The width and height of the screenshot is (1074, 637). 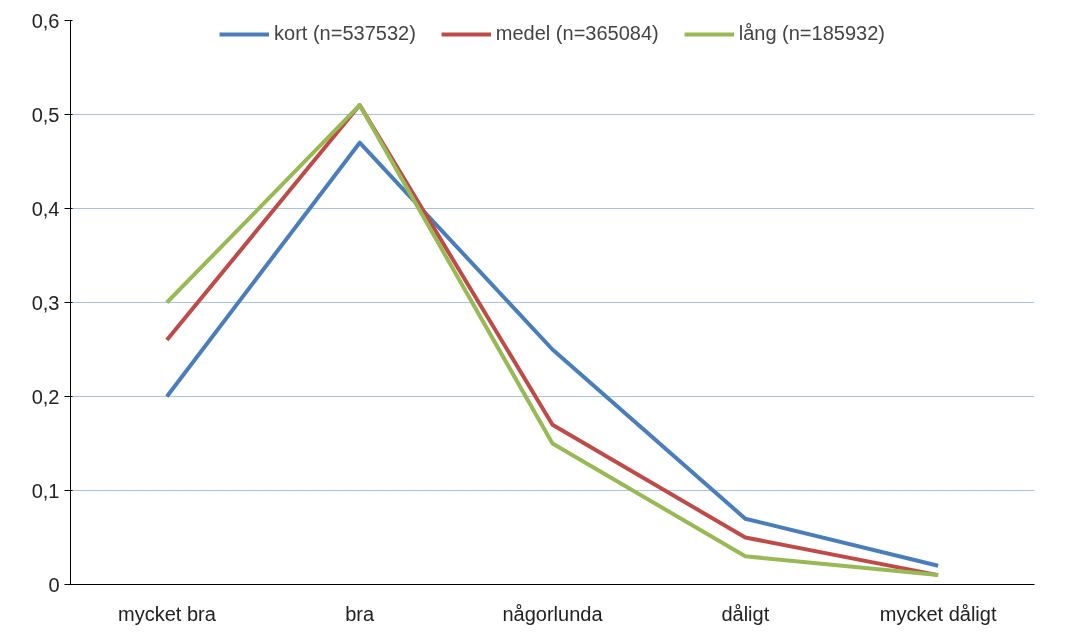 What do you see at coordinates (45, 490) in the screenshot?
I see `y-tick-label: 0,1` at bounding box center [45, 490].